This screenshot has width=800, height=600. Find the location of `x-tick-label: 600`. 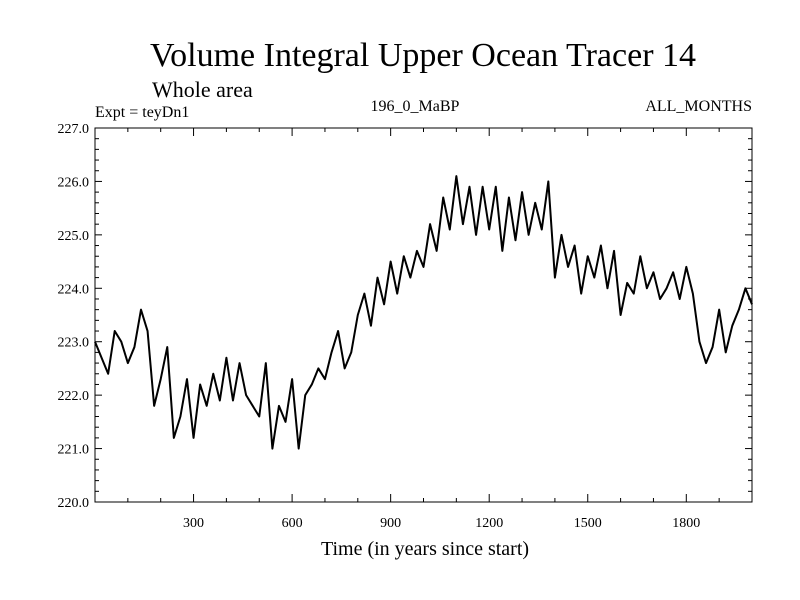

x-tick-label: 600 is located at coordinates (292, 523).